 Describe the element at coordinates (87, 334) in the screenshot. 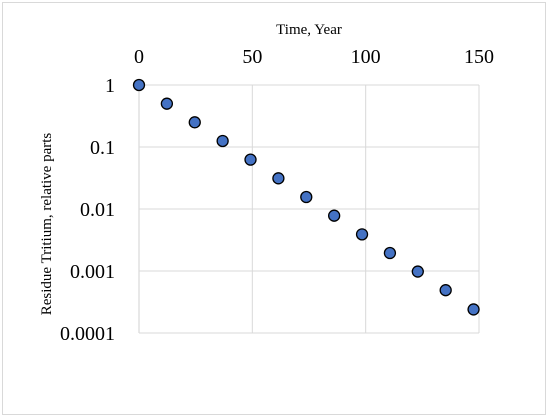

I see `y-tick-label: 0.0001` at that location.